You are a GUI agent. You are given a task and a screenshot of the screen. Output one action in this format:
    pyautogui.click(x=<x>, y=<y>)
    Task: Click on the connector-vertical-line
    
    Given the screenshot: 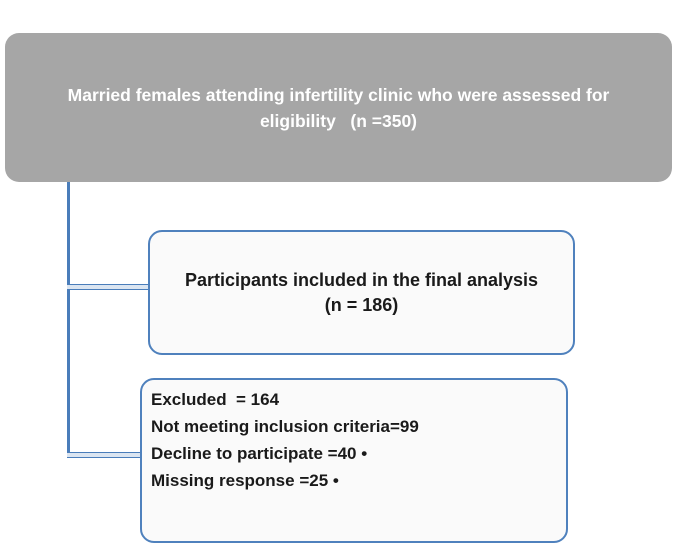 What is the action you would take?
    pyautogui.click(x=68, y=320)
    